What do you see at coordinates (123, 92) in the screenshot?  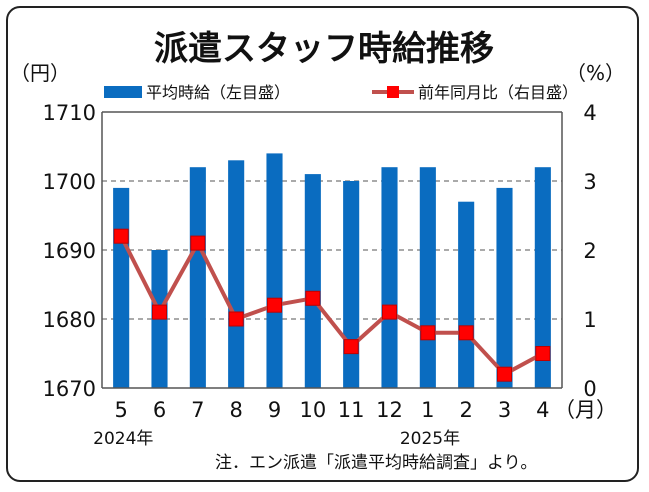 I see `legend-bar-swatch` at bounding box center [123, 92].